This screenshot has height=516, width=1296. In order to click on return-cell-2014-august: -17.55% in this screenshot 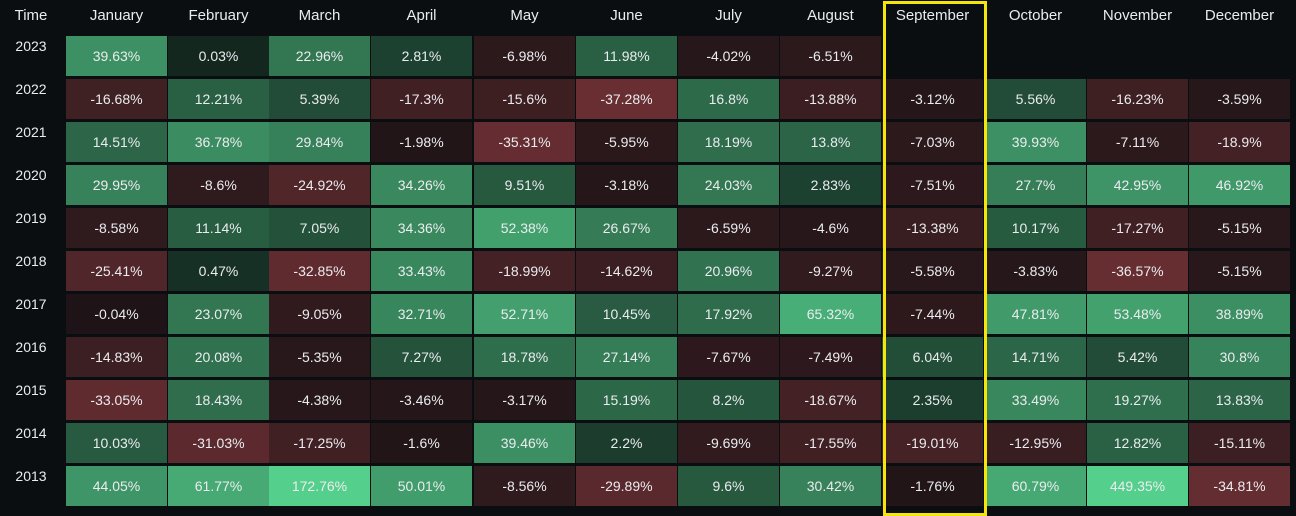, I will do `click(830, 443)`.